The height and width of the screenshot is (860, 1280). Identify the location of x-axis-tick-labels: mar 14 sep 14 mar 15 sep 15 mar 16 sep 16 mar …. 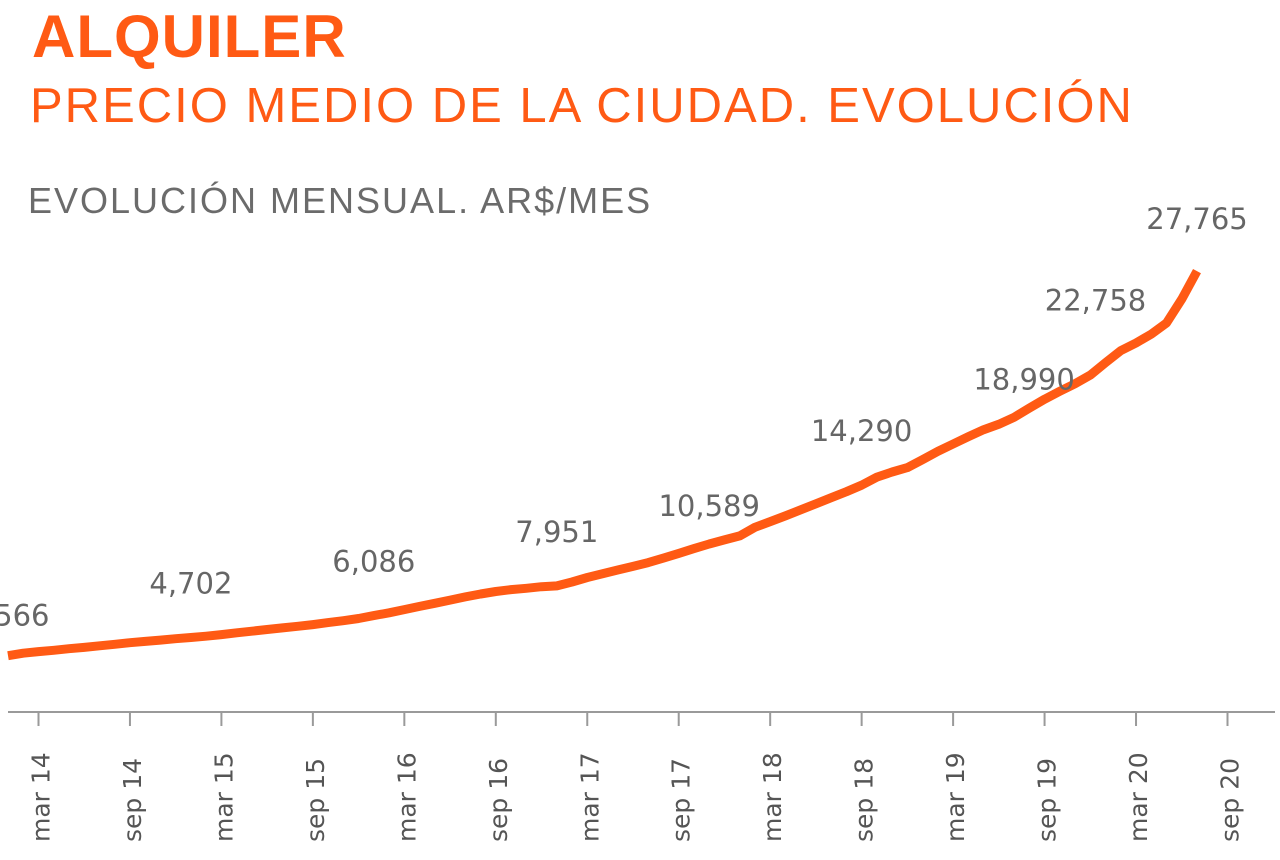
(636, 797).